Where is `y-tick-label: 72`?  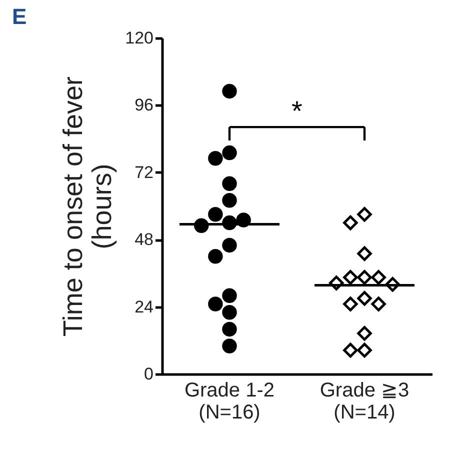 y-tick-label: 72 is located at coordinates (144, 172).